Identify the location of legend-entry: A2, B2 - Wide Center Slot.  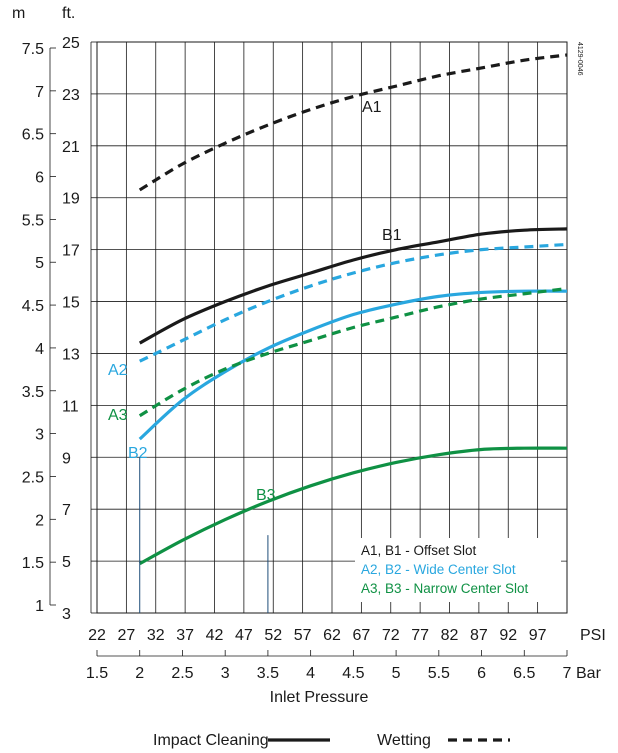
(438, 569).